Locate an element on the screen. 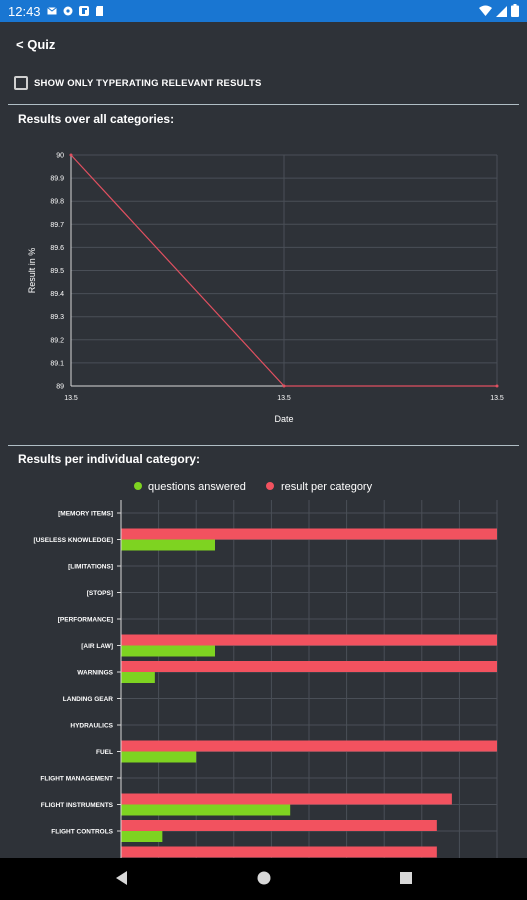 The image size is (527, 900). settings-icon is located at coordinates (68, 11).